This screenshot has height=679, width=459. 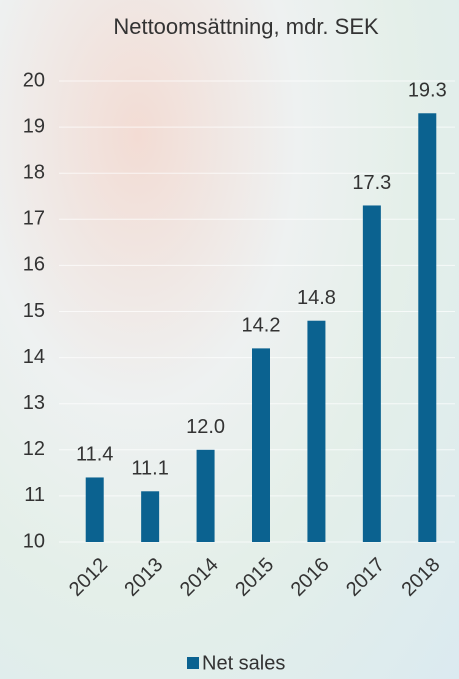 What do you see at coordinates (205, 427) in the screenshot?
I see `data-label: 12.0` at bounding box center [205, 427].